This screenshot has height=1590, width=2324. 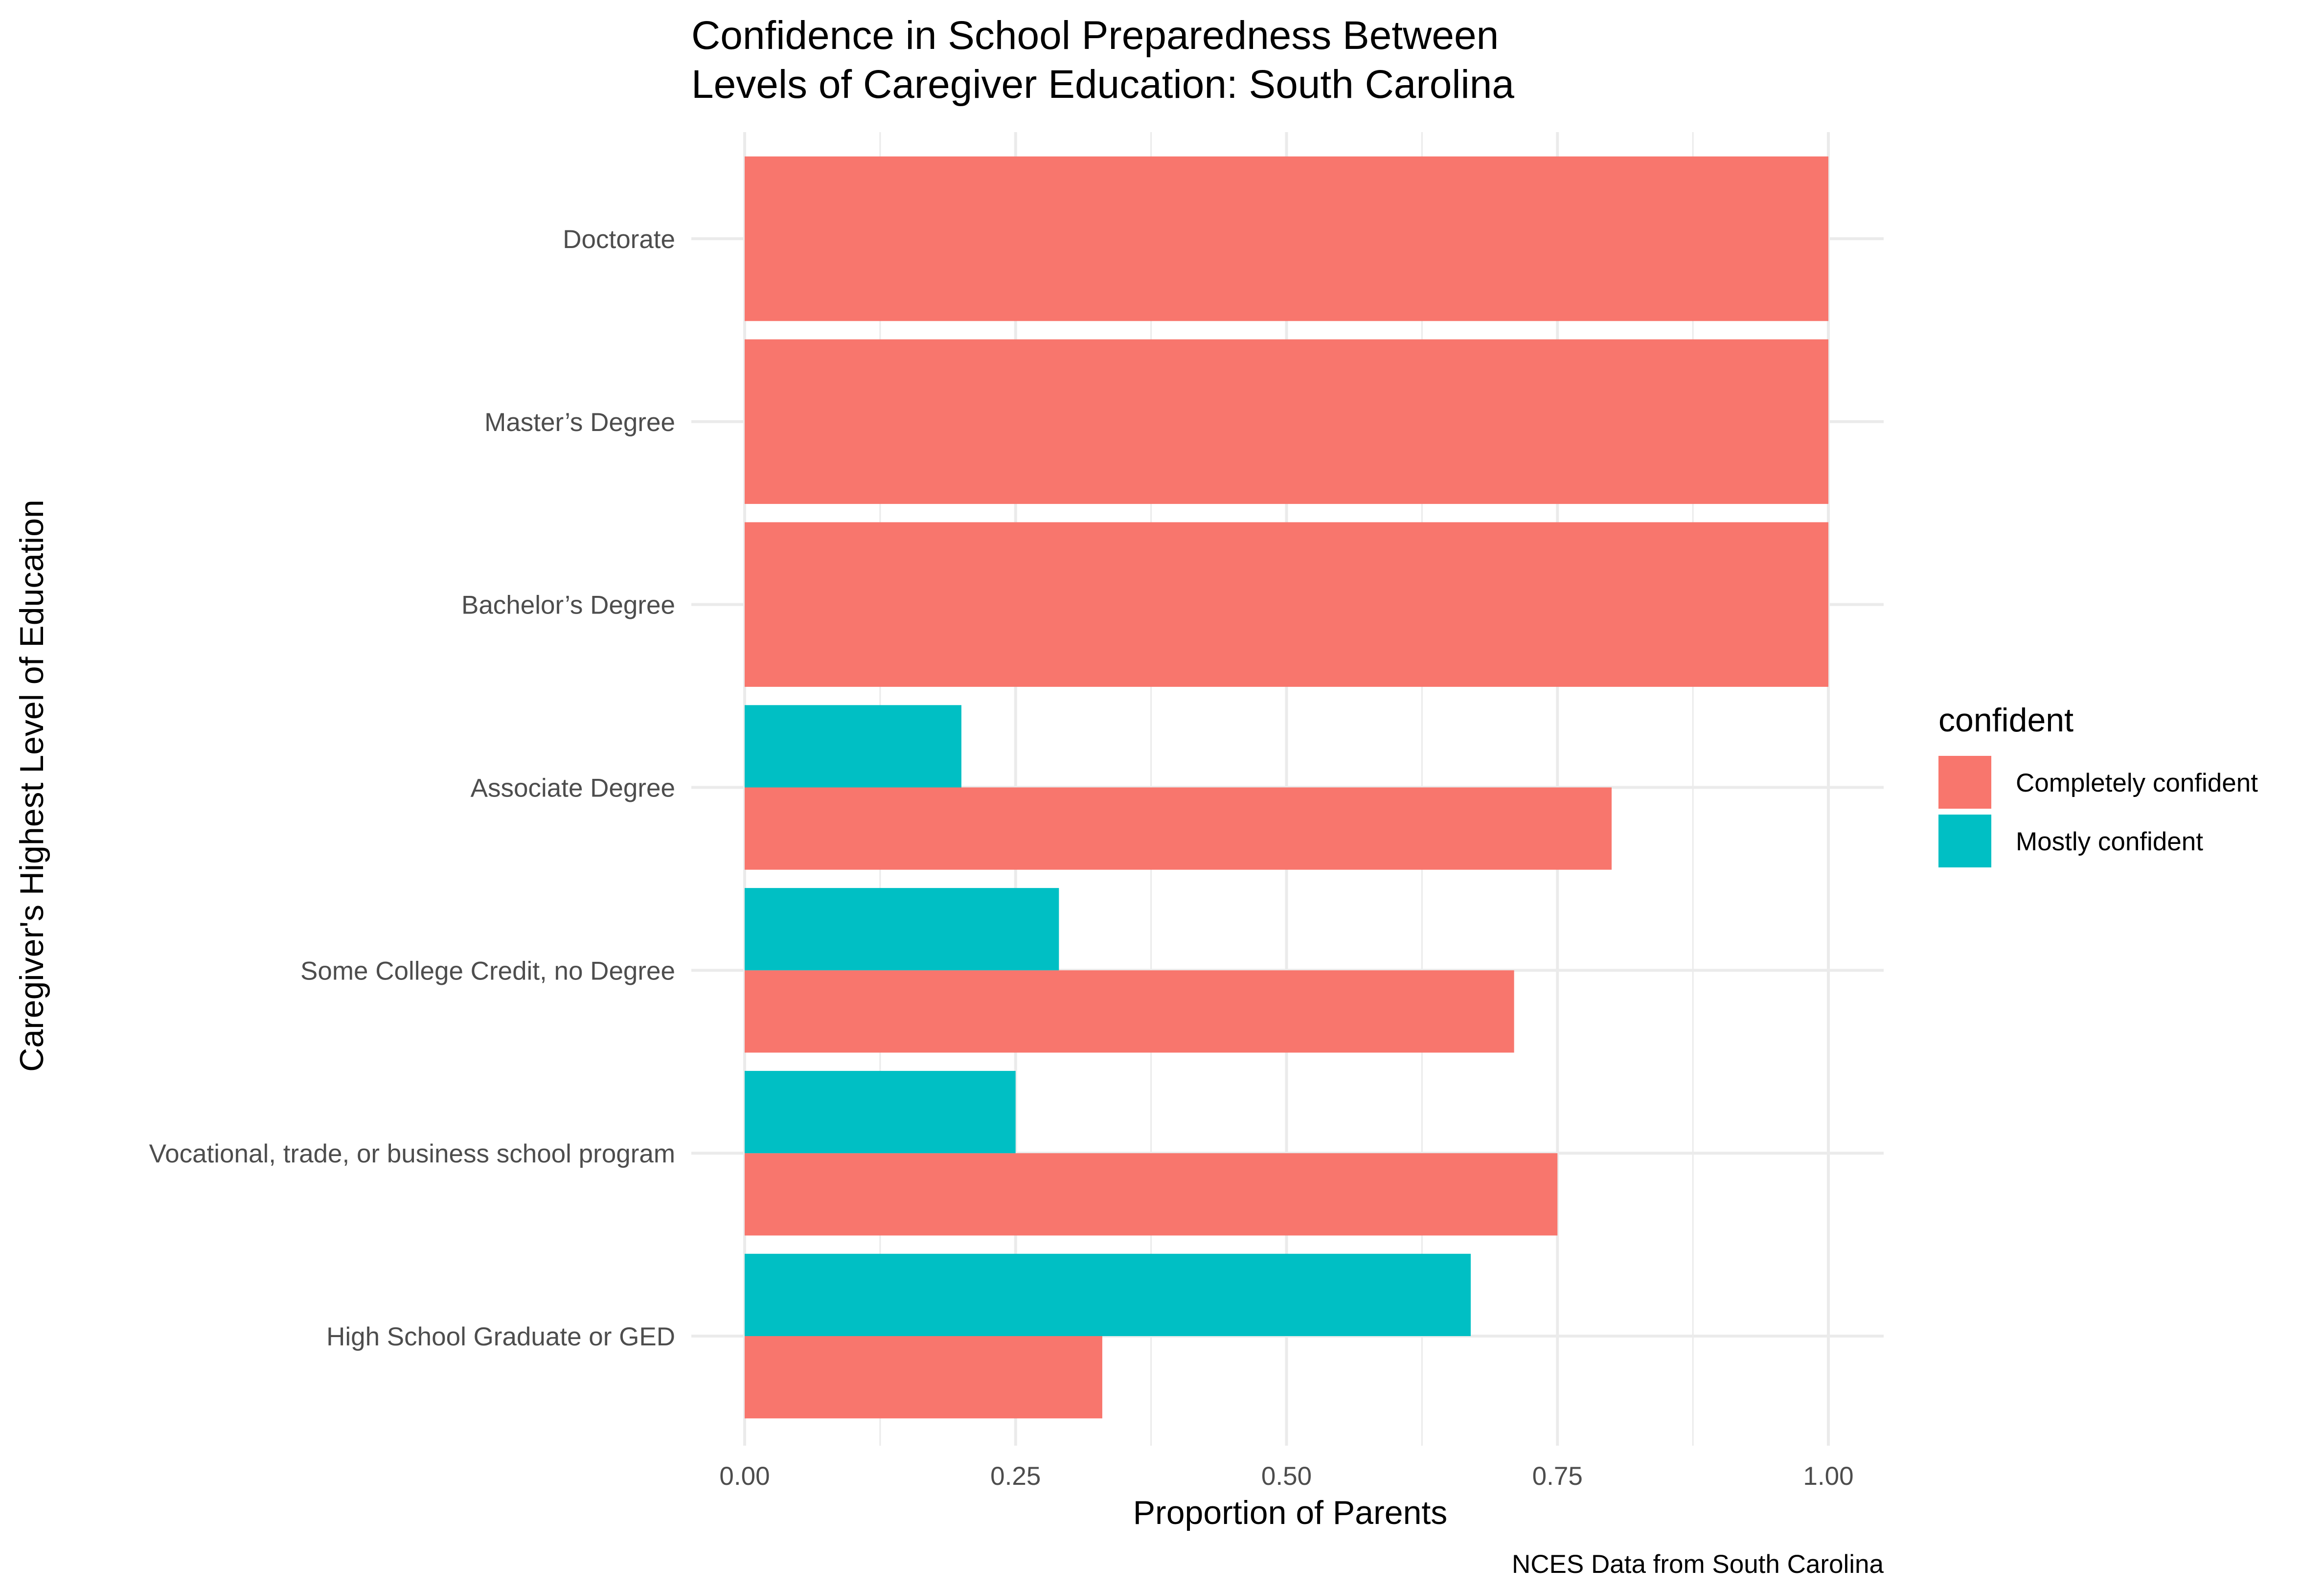 I want to click on y-tick-label: Master’s Degree, so click(x=579, y=423).